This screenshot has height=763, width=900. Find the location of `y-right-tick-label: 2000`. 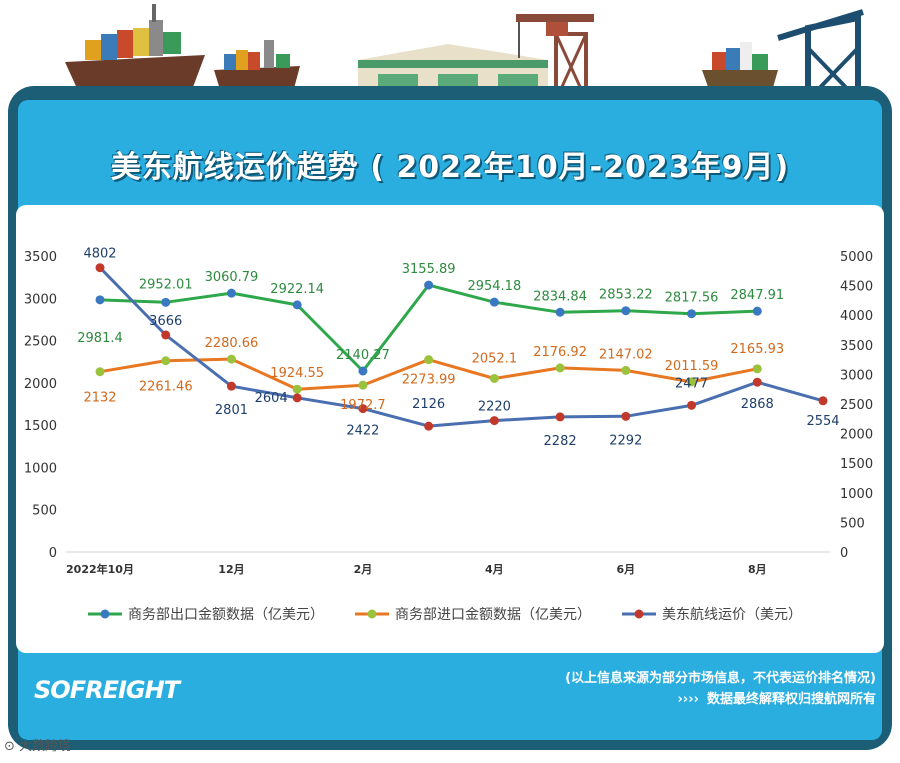

y-right-tick-label: 2000 is located at coordinates (856, 435).